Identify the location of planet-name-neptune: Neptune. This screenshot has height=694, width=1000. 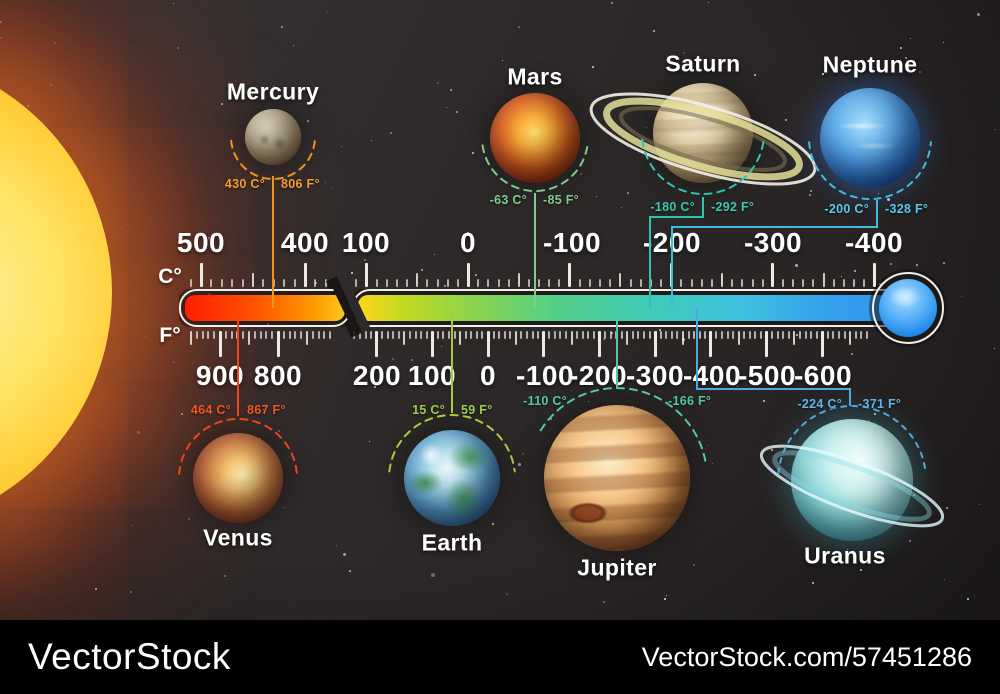
(870, 64).